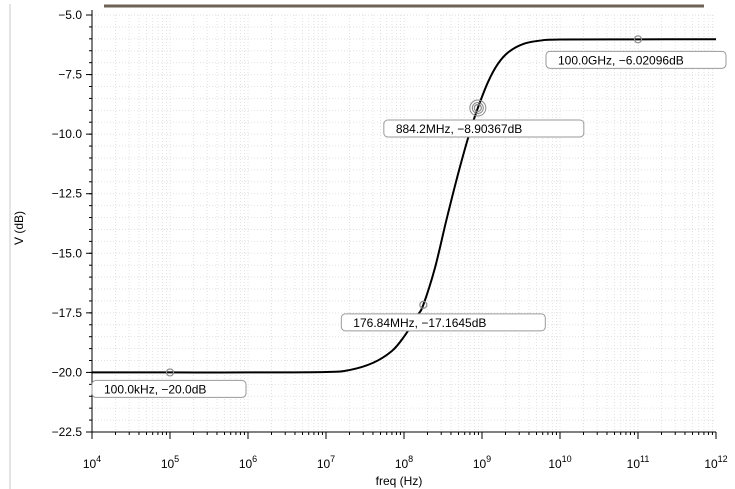  Describe the element at coordinates (70, 15) in the screenshot. I see `y-tick-label: −5.0` at that location.